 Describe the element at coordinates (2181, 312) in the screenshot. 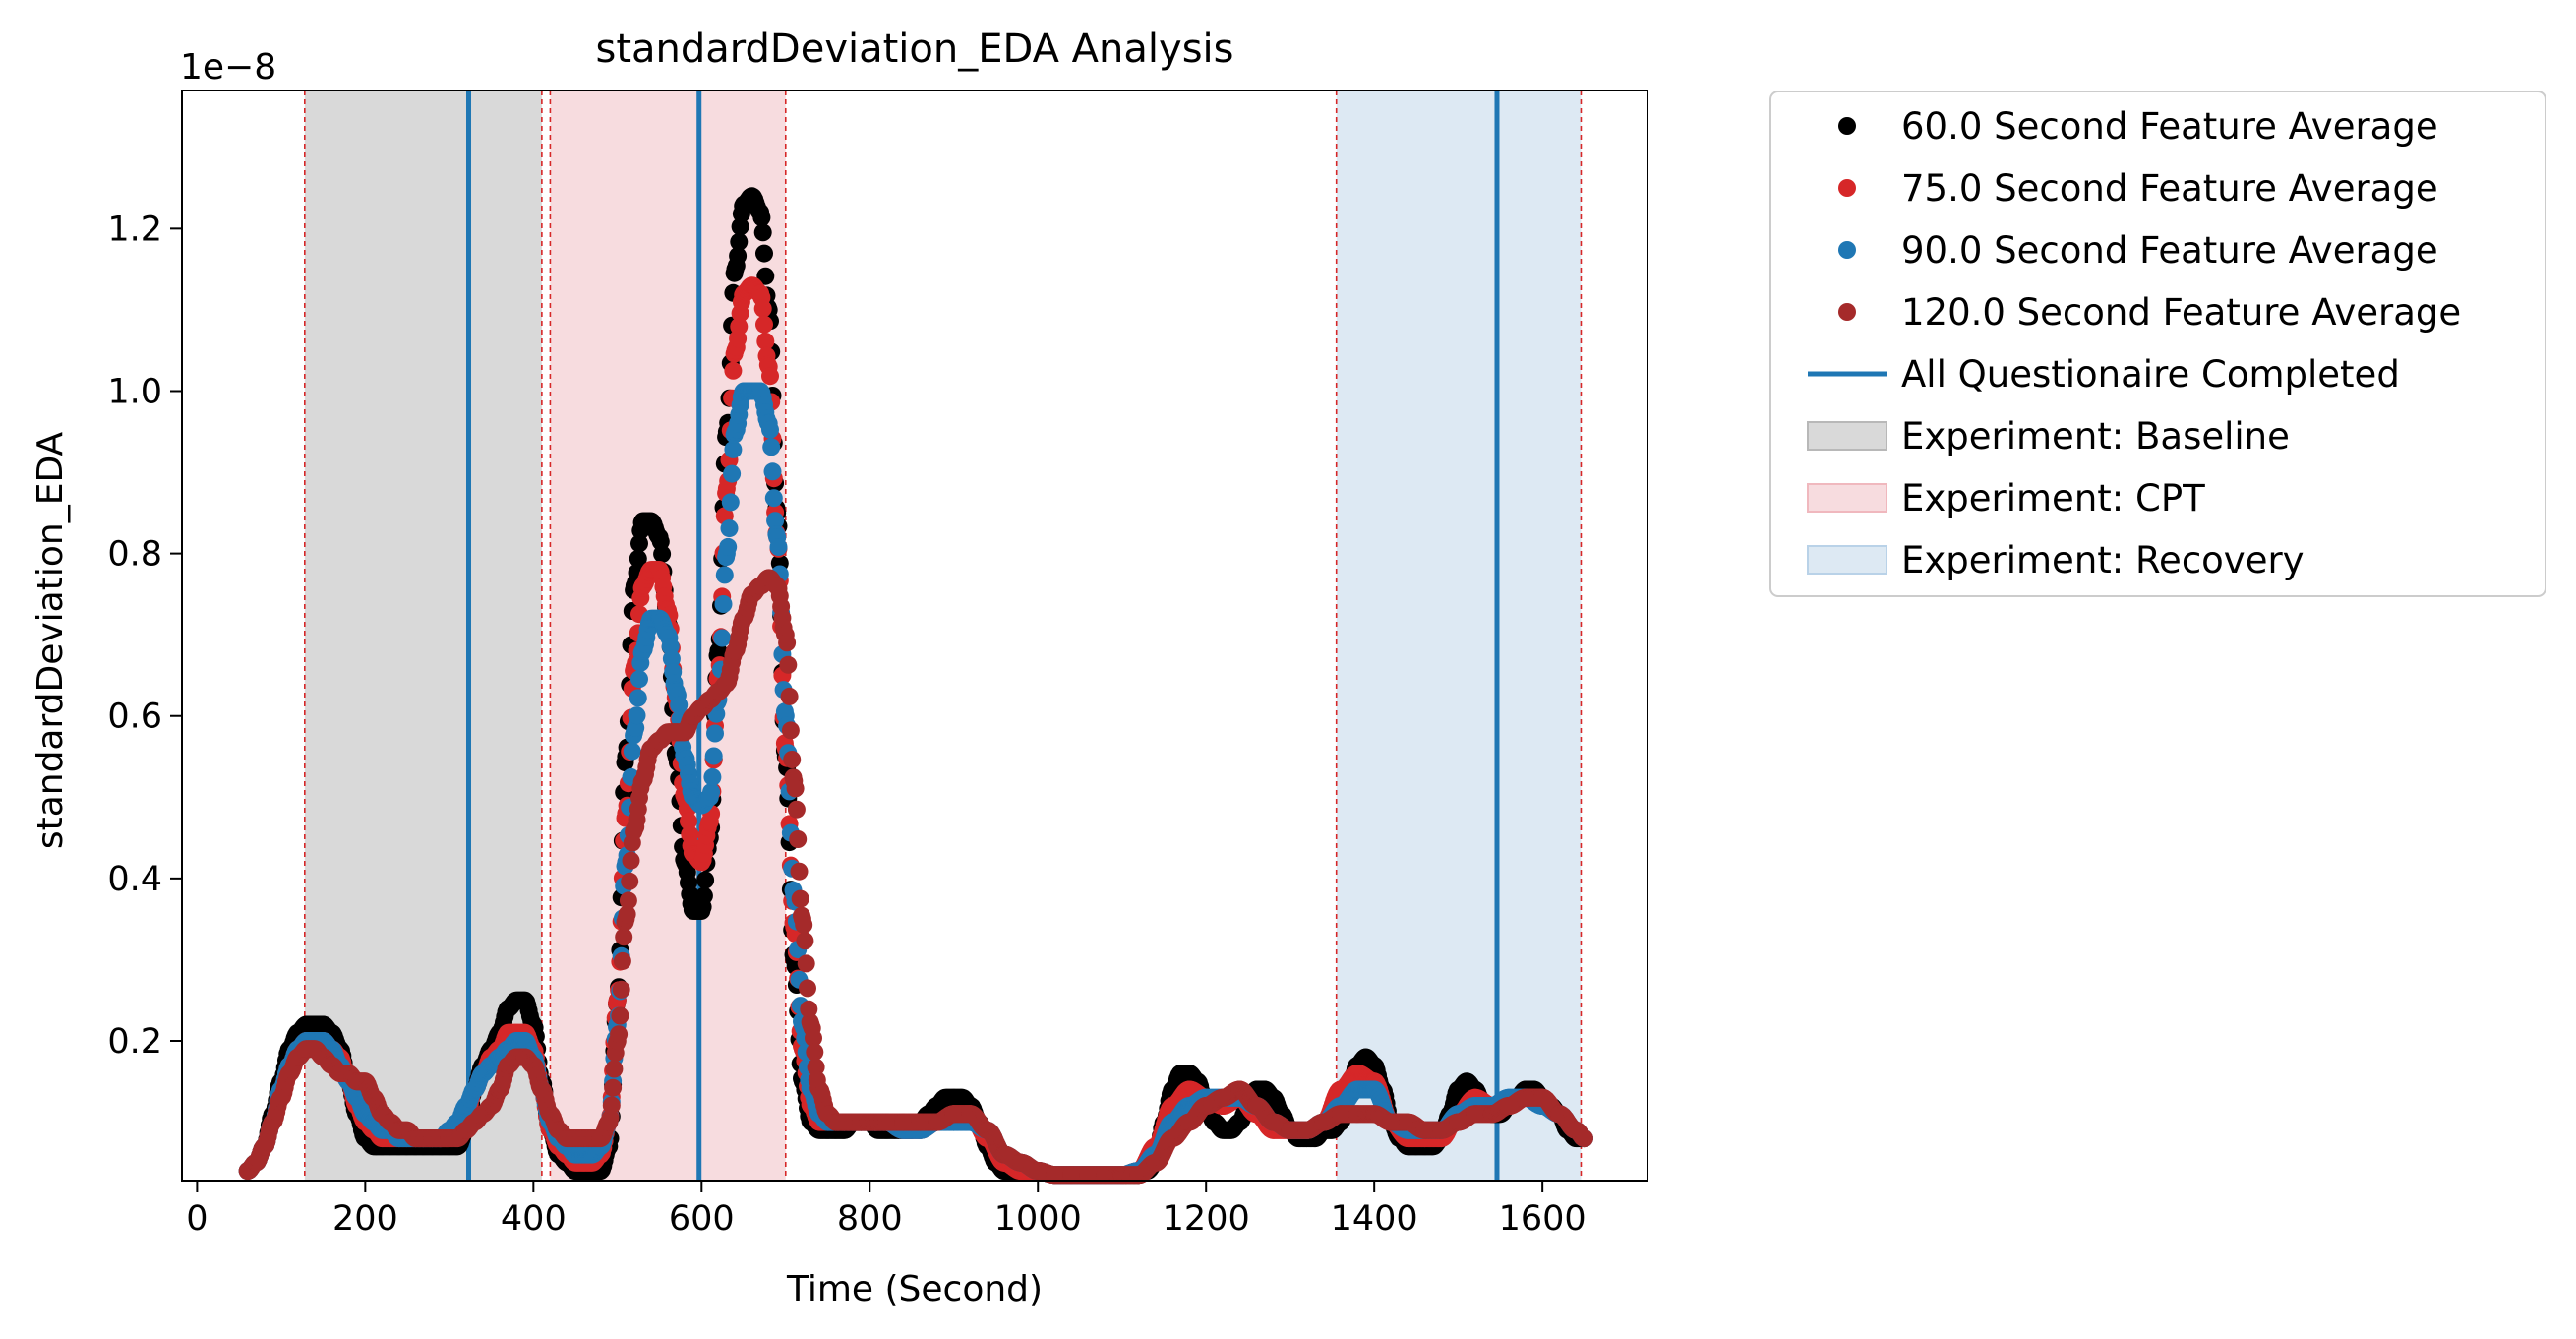

I see `legend-label: 120.0 Second Feature Average` at that location.